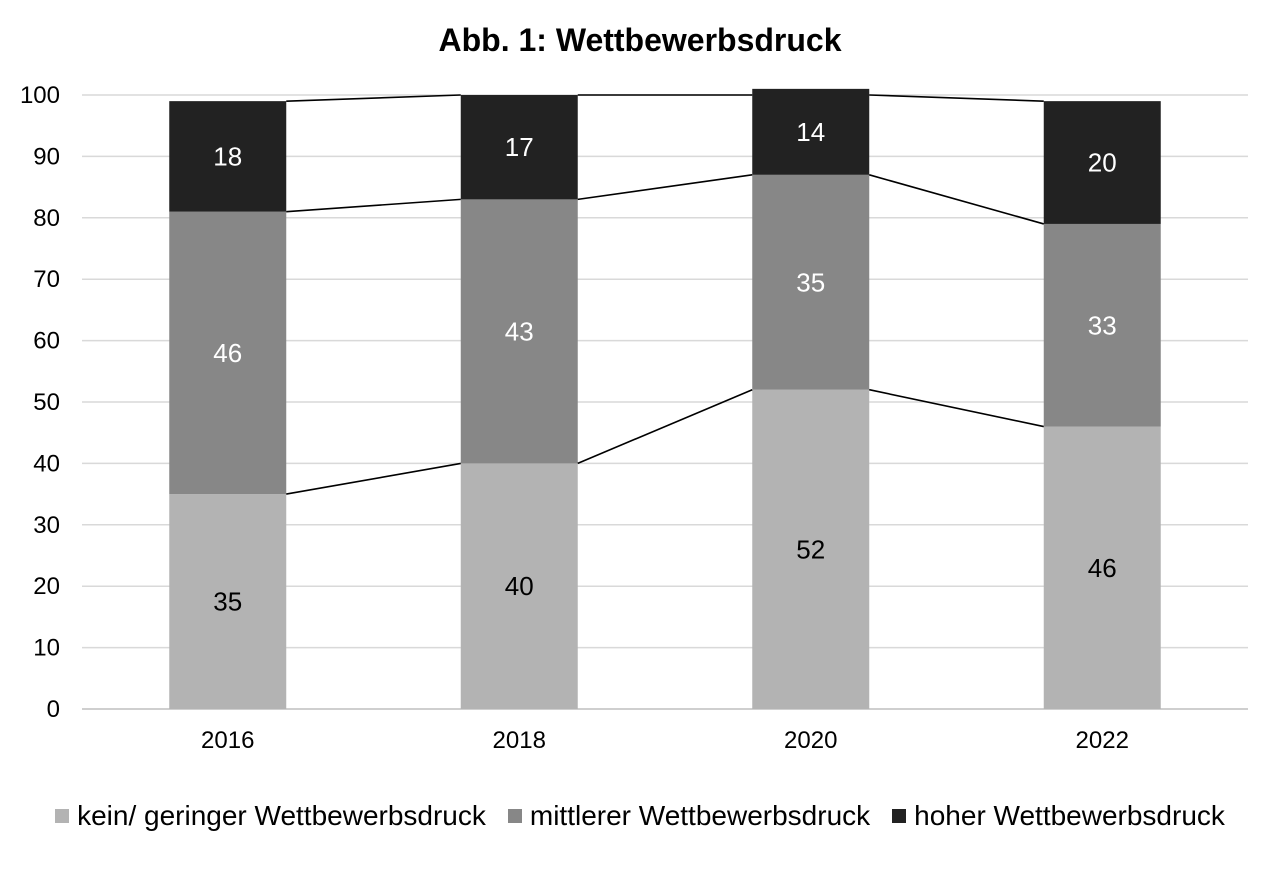 The height and width of the screenshot is (880, 1280). I want to click on legend-item-mittlerer: mittlerer Wettbewerbsdruck, so click(689, 816).